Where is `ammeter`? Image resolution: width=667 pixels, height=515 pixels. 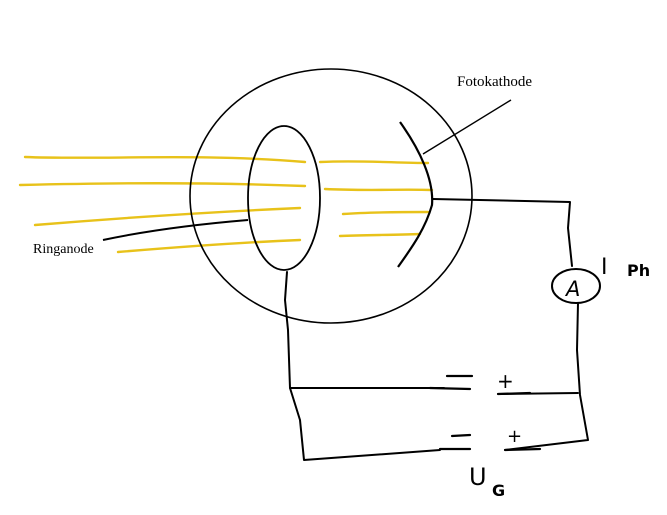
ammeter is located at coordinates (576, 286).